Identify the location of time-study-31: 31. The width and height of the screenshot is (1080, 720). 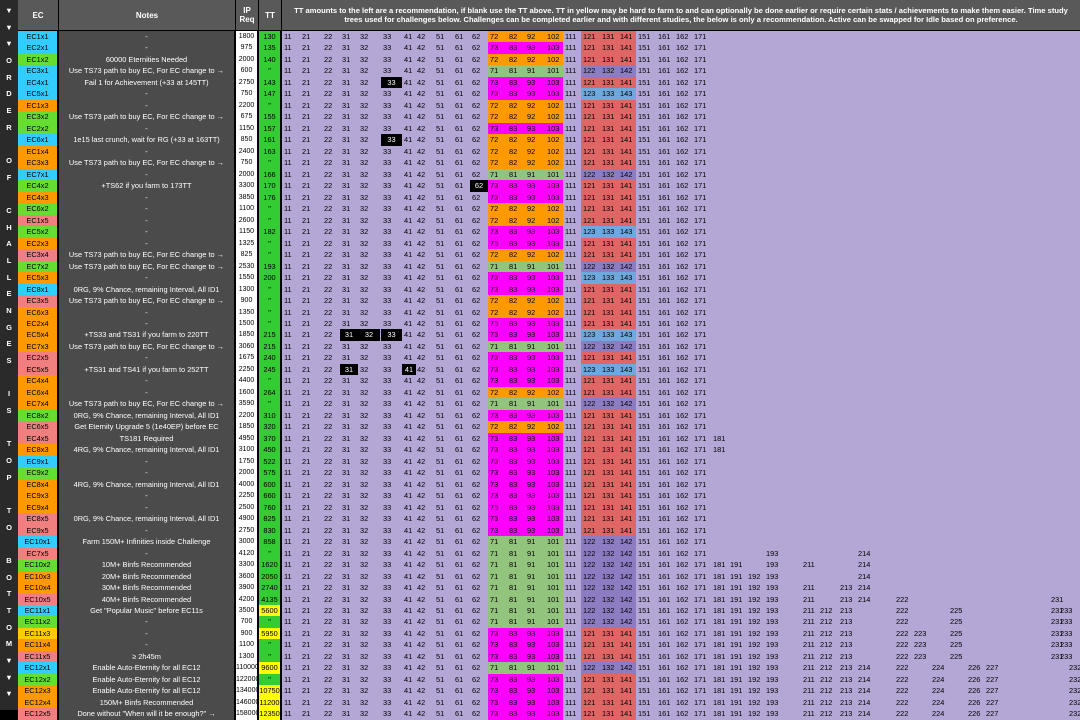
(346, 278).